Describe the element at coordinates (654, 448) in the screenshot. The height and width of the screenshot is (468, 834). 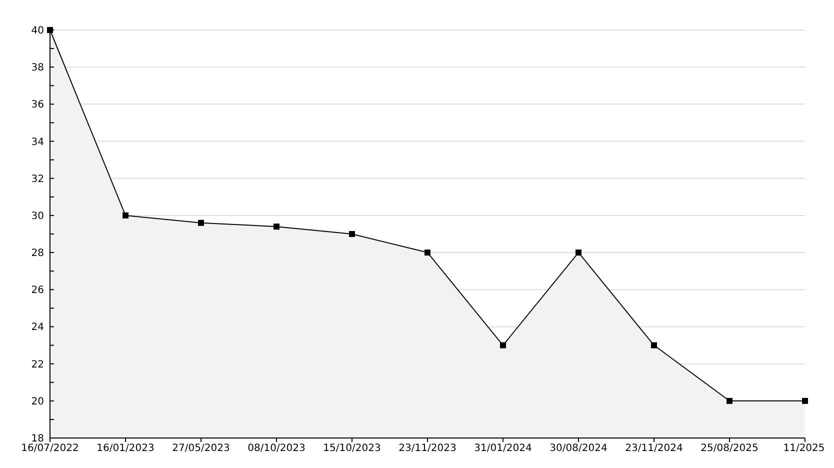
I see `x-tick-label: 23/11/2024` at that location.